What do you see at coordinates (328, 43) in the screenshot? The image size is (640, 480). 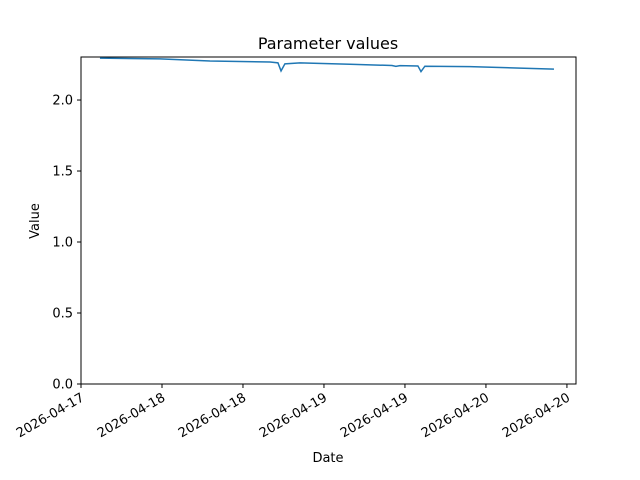 I see `chart-title: Parameter values` at bounding box center [328, 43].